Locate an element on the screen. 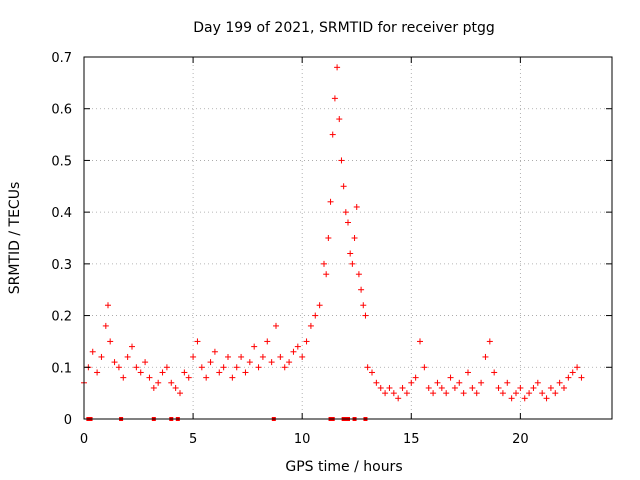 Image resolution: width=640 pixels, height=480 pixels. y-tick-label: 0.1 is located at coordinates (61, 368).